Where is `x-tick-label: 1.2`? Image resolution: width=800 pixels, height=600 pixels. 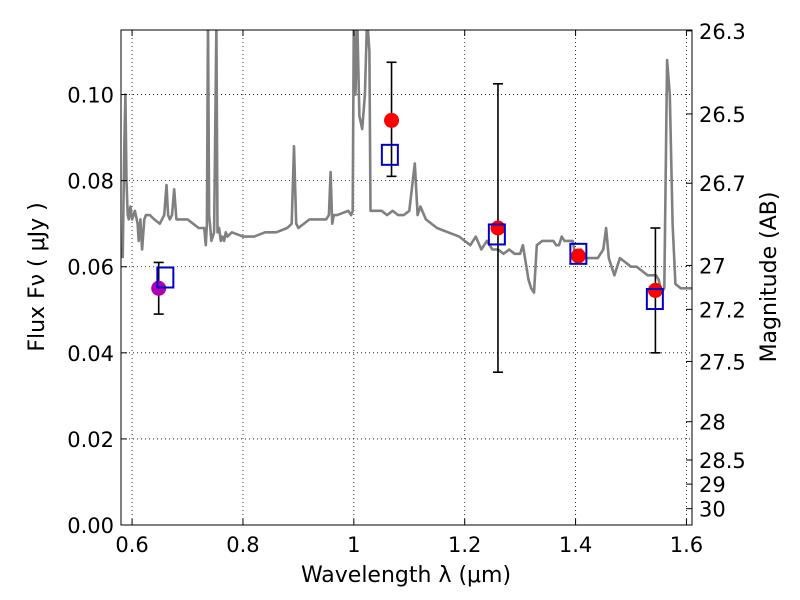
x-tick-label: 1.2 is located at coordinates (464, 545).